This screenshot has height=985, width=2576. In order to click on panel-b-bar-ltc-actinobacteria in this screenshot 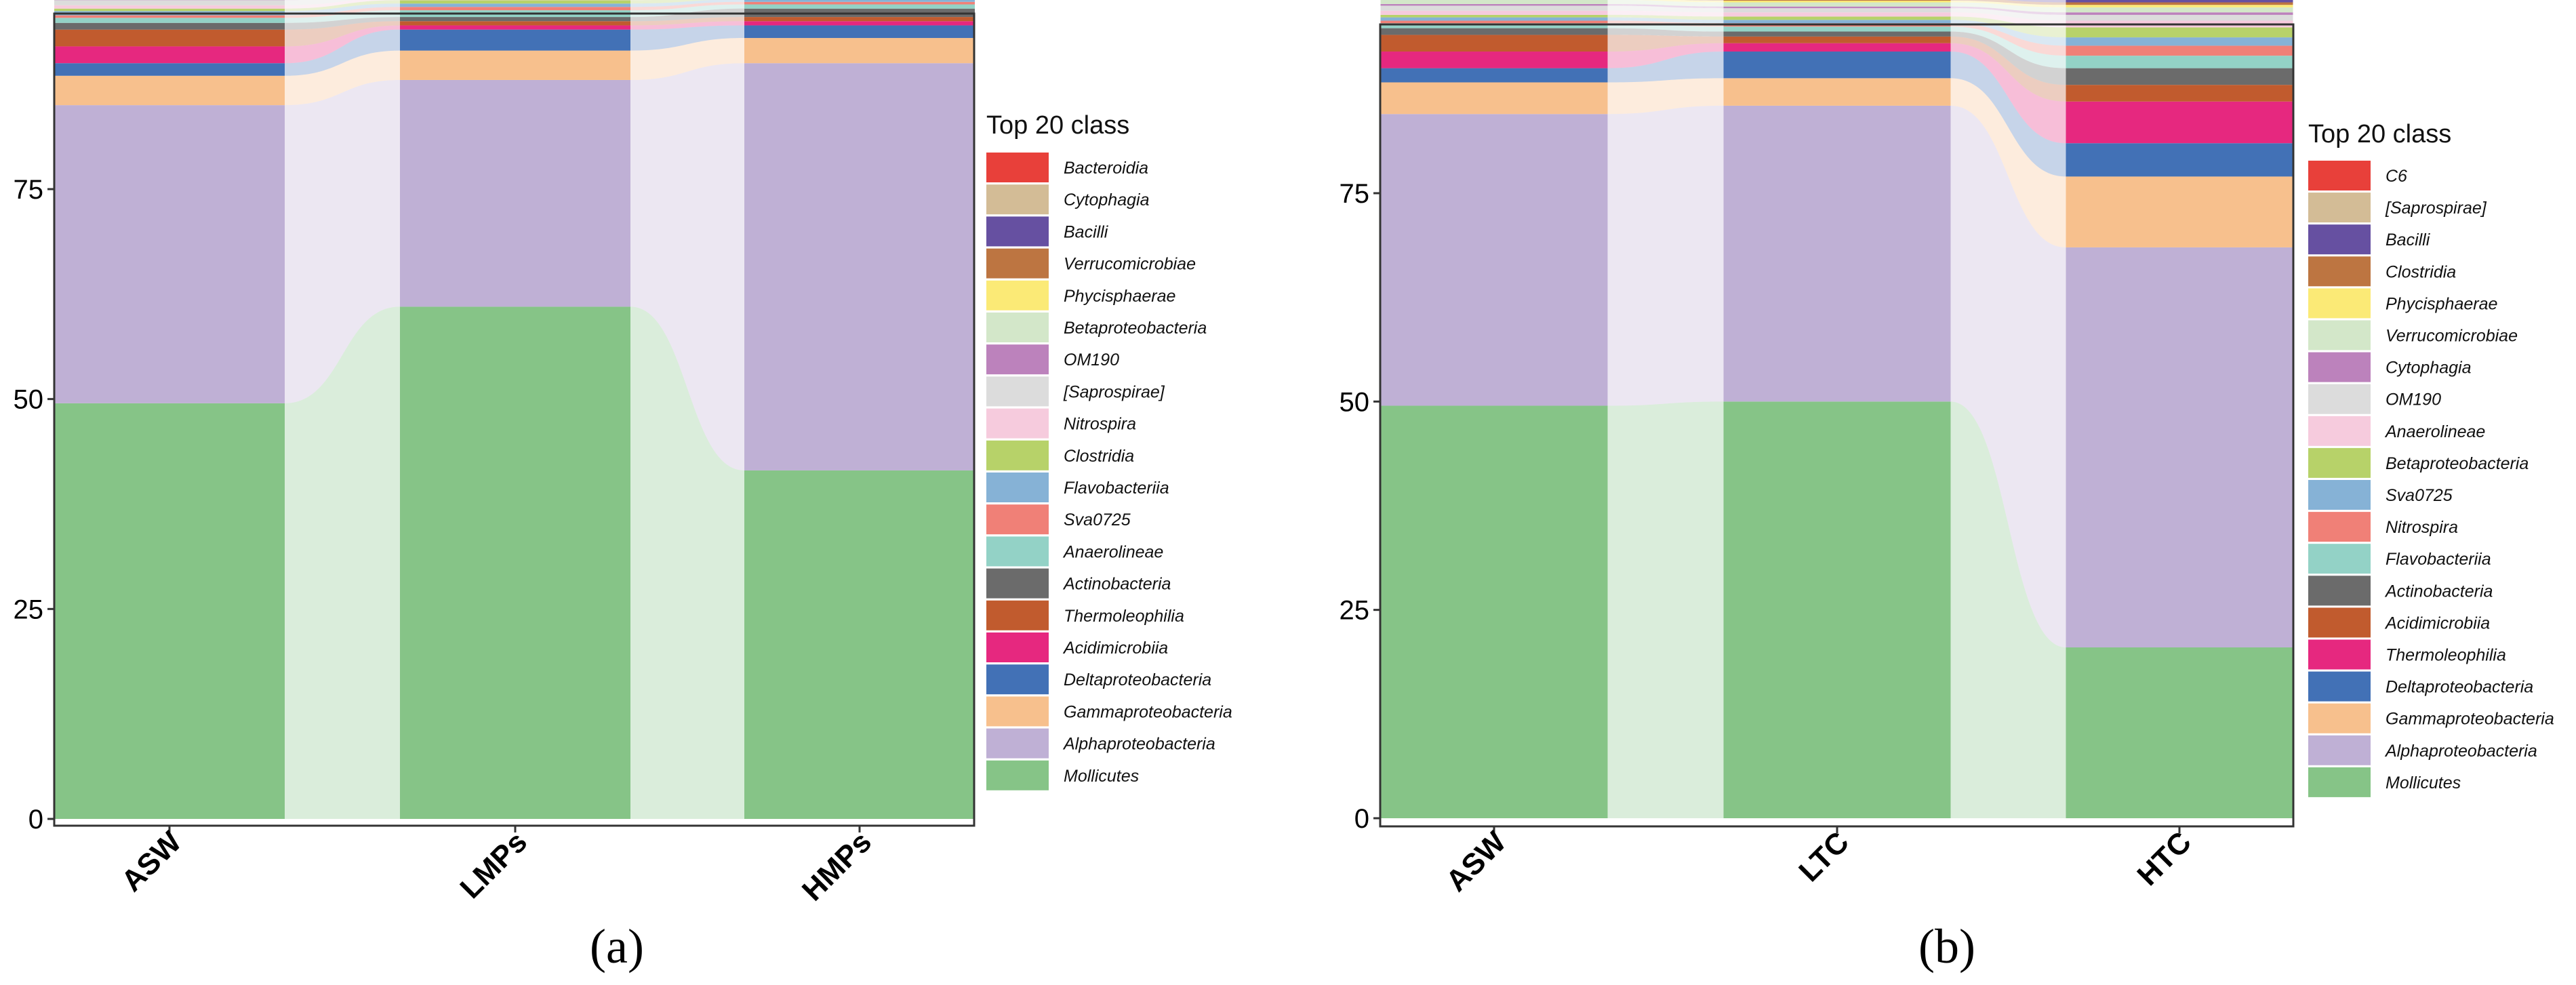, I will do `click(1837, 34)`.